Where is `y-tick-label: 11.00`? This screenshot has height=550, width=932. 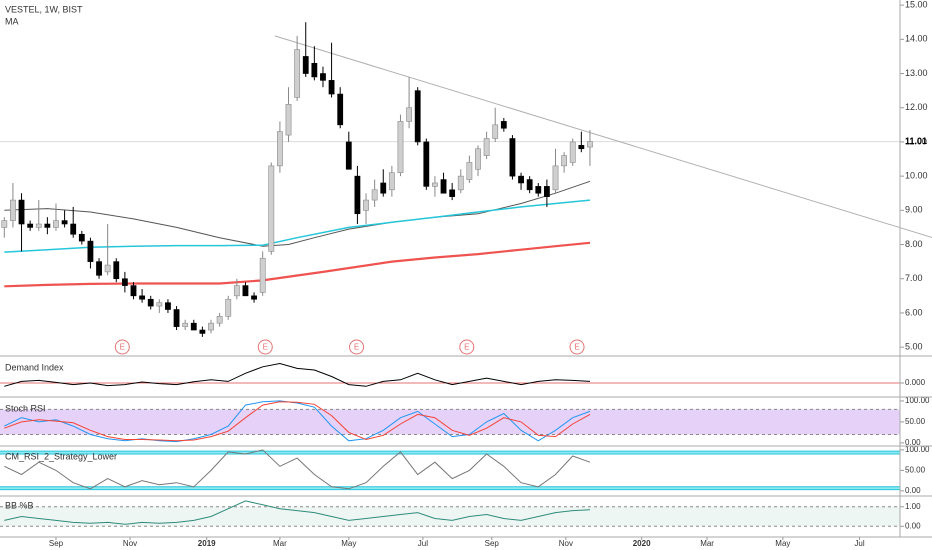 y-tick-label: 11.00 is located at coordinates (916, 141).